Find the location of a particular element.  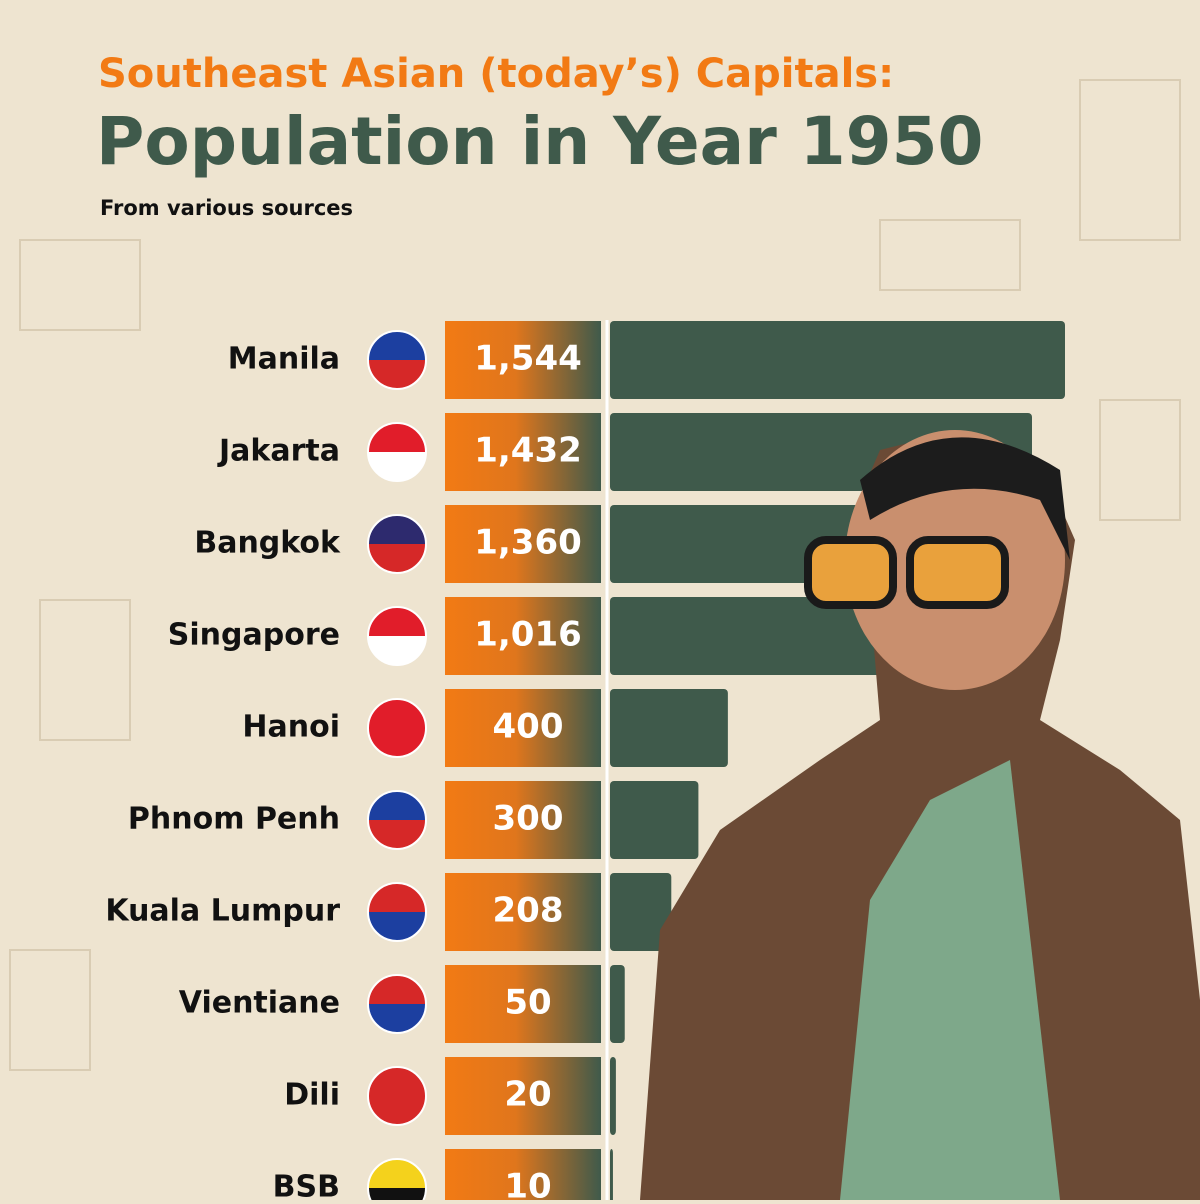

category-label: Bangkok is located at coordinates (267, 543).